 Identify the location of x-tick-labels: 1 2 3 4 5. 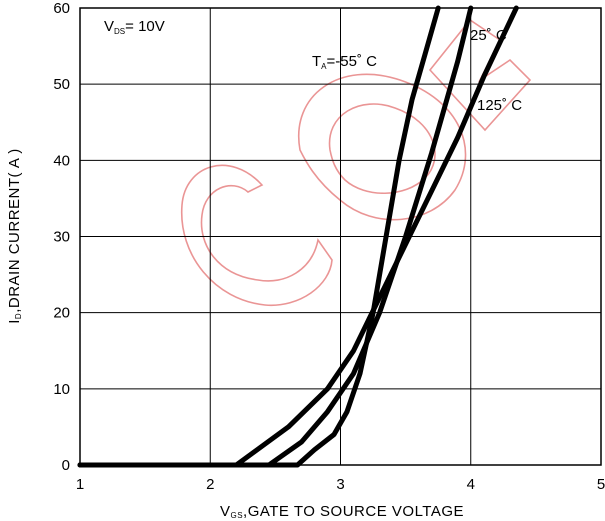
(340, 484).